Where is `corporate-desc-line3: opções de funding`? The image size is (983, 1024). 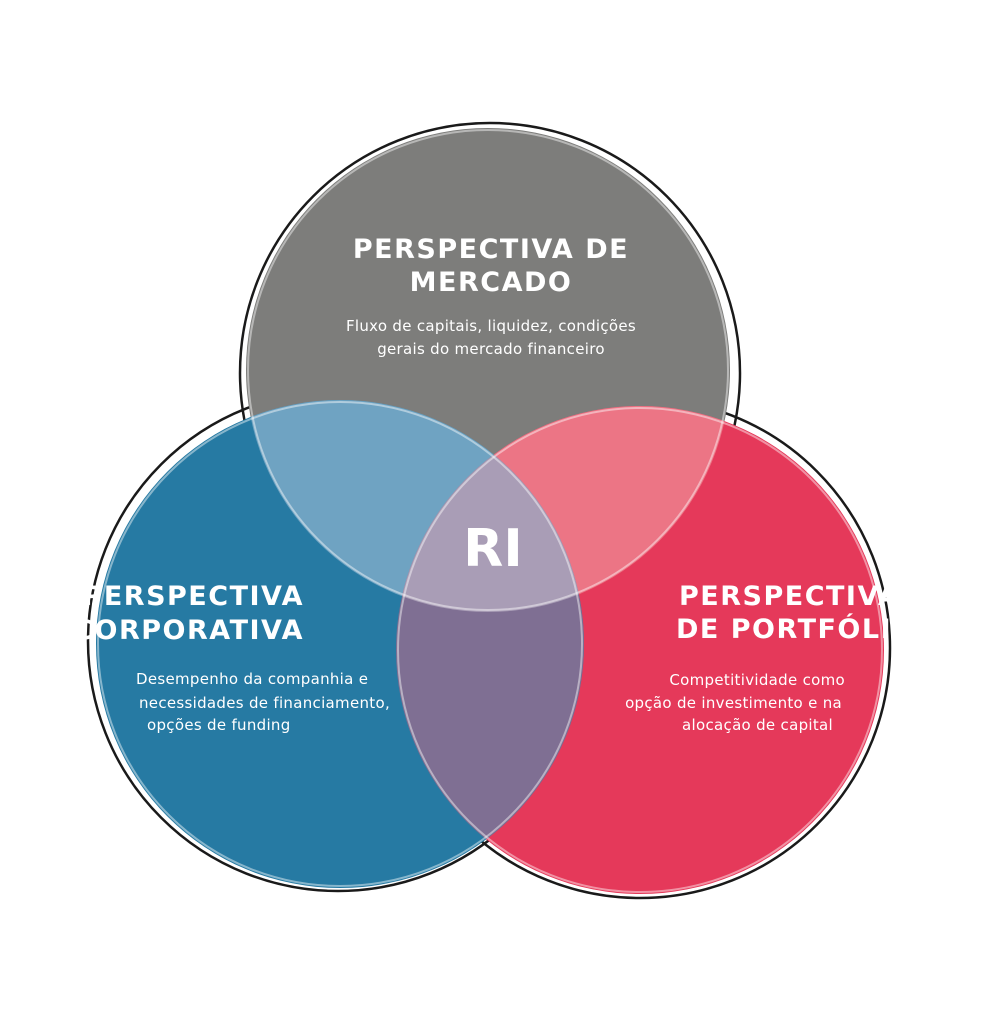 corporate-desc-line3: opções de funding is located at coordinates (219, 725).